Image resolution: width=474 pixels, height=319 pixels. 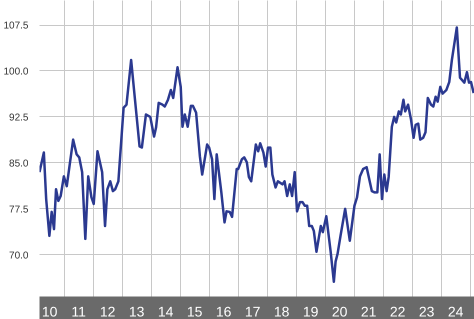 I want to click on x-tick-label: 16, so click(x=224, y=311).